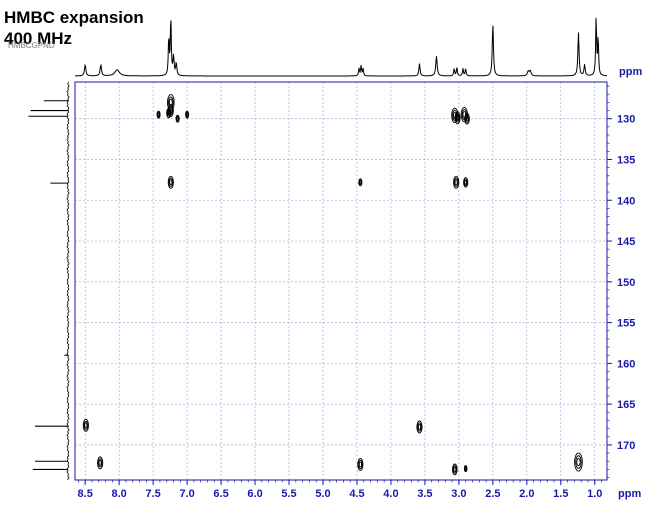 The width and height of the screenshot is (666, 524). I want to click on x-tick-label: 3.0, so click(458, 494).